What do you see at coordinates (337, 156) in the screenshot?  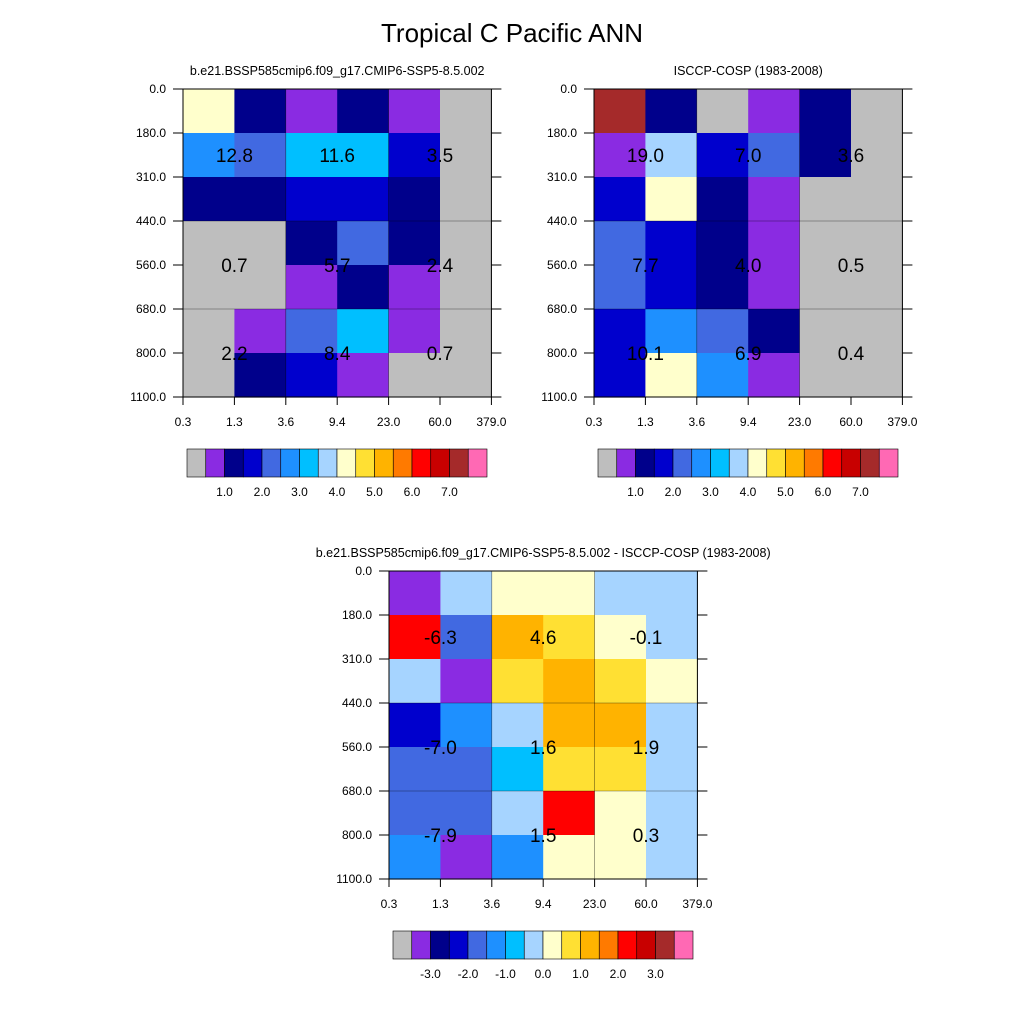 I see `block-value-label: 11.6` at bounding box center [337, 156].